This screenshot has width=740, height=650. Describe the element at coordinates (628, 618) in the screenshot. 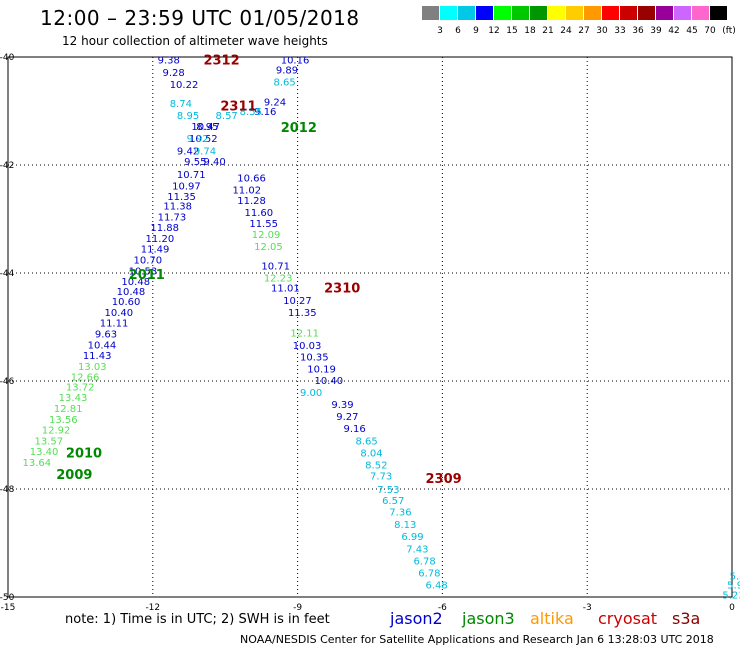

I see `satellite-legend-cryosat: cryosat` at that location.